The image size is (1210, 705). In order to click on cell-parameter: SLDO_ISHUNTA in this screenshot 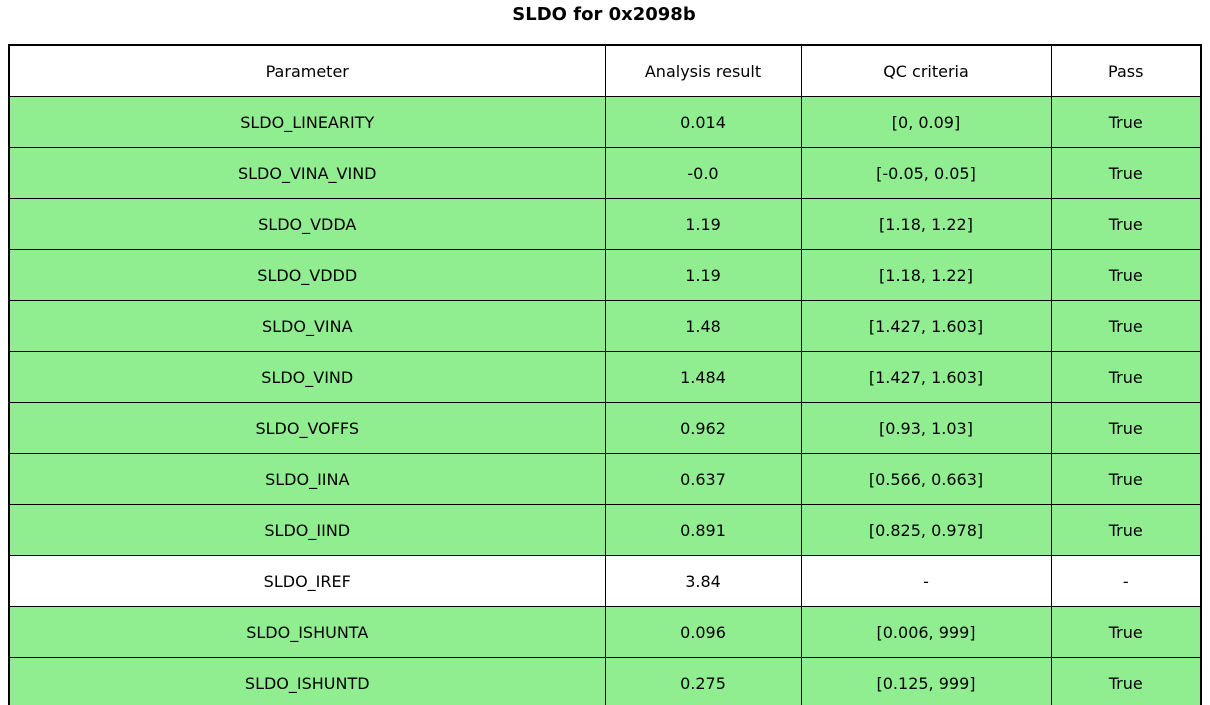, I will do `click(307, 632)`.